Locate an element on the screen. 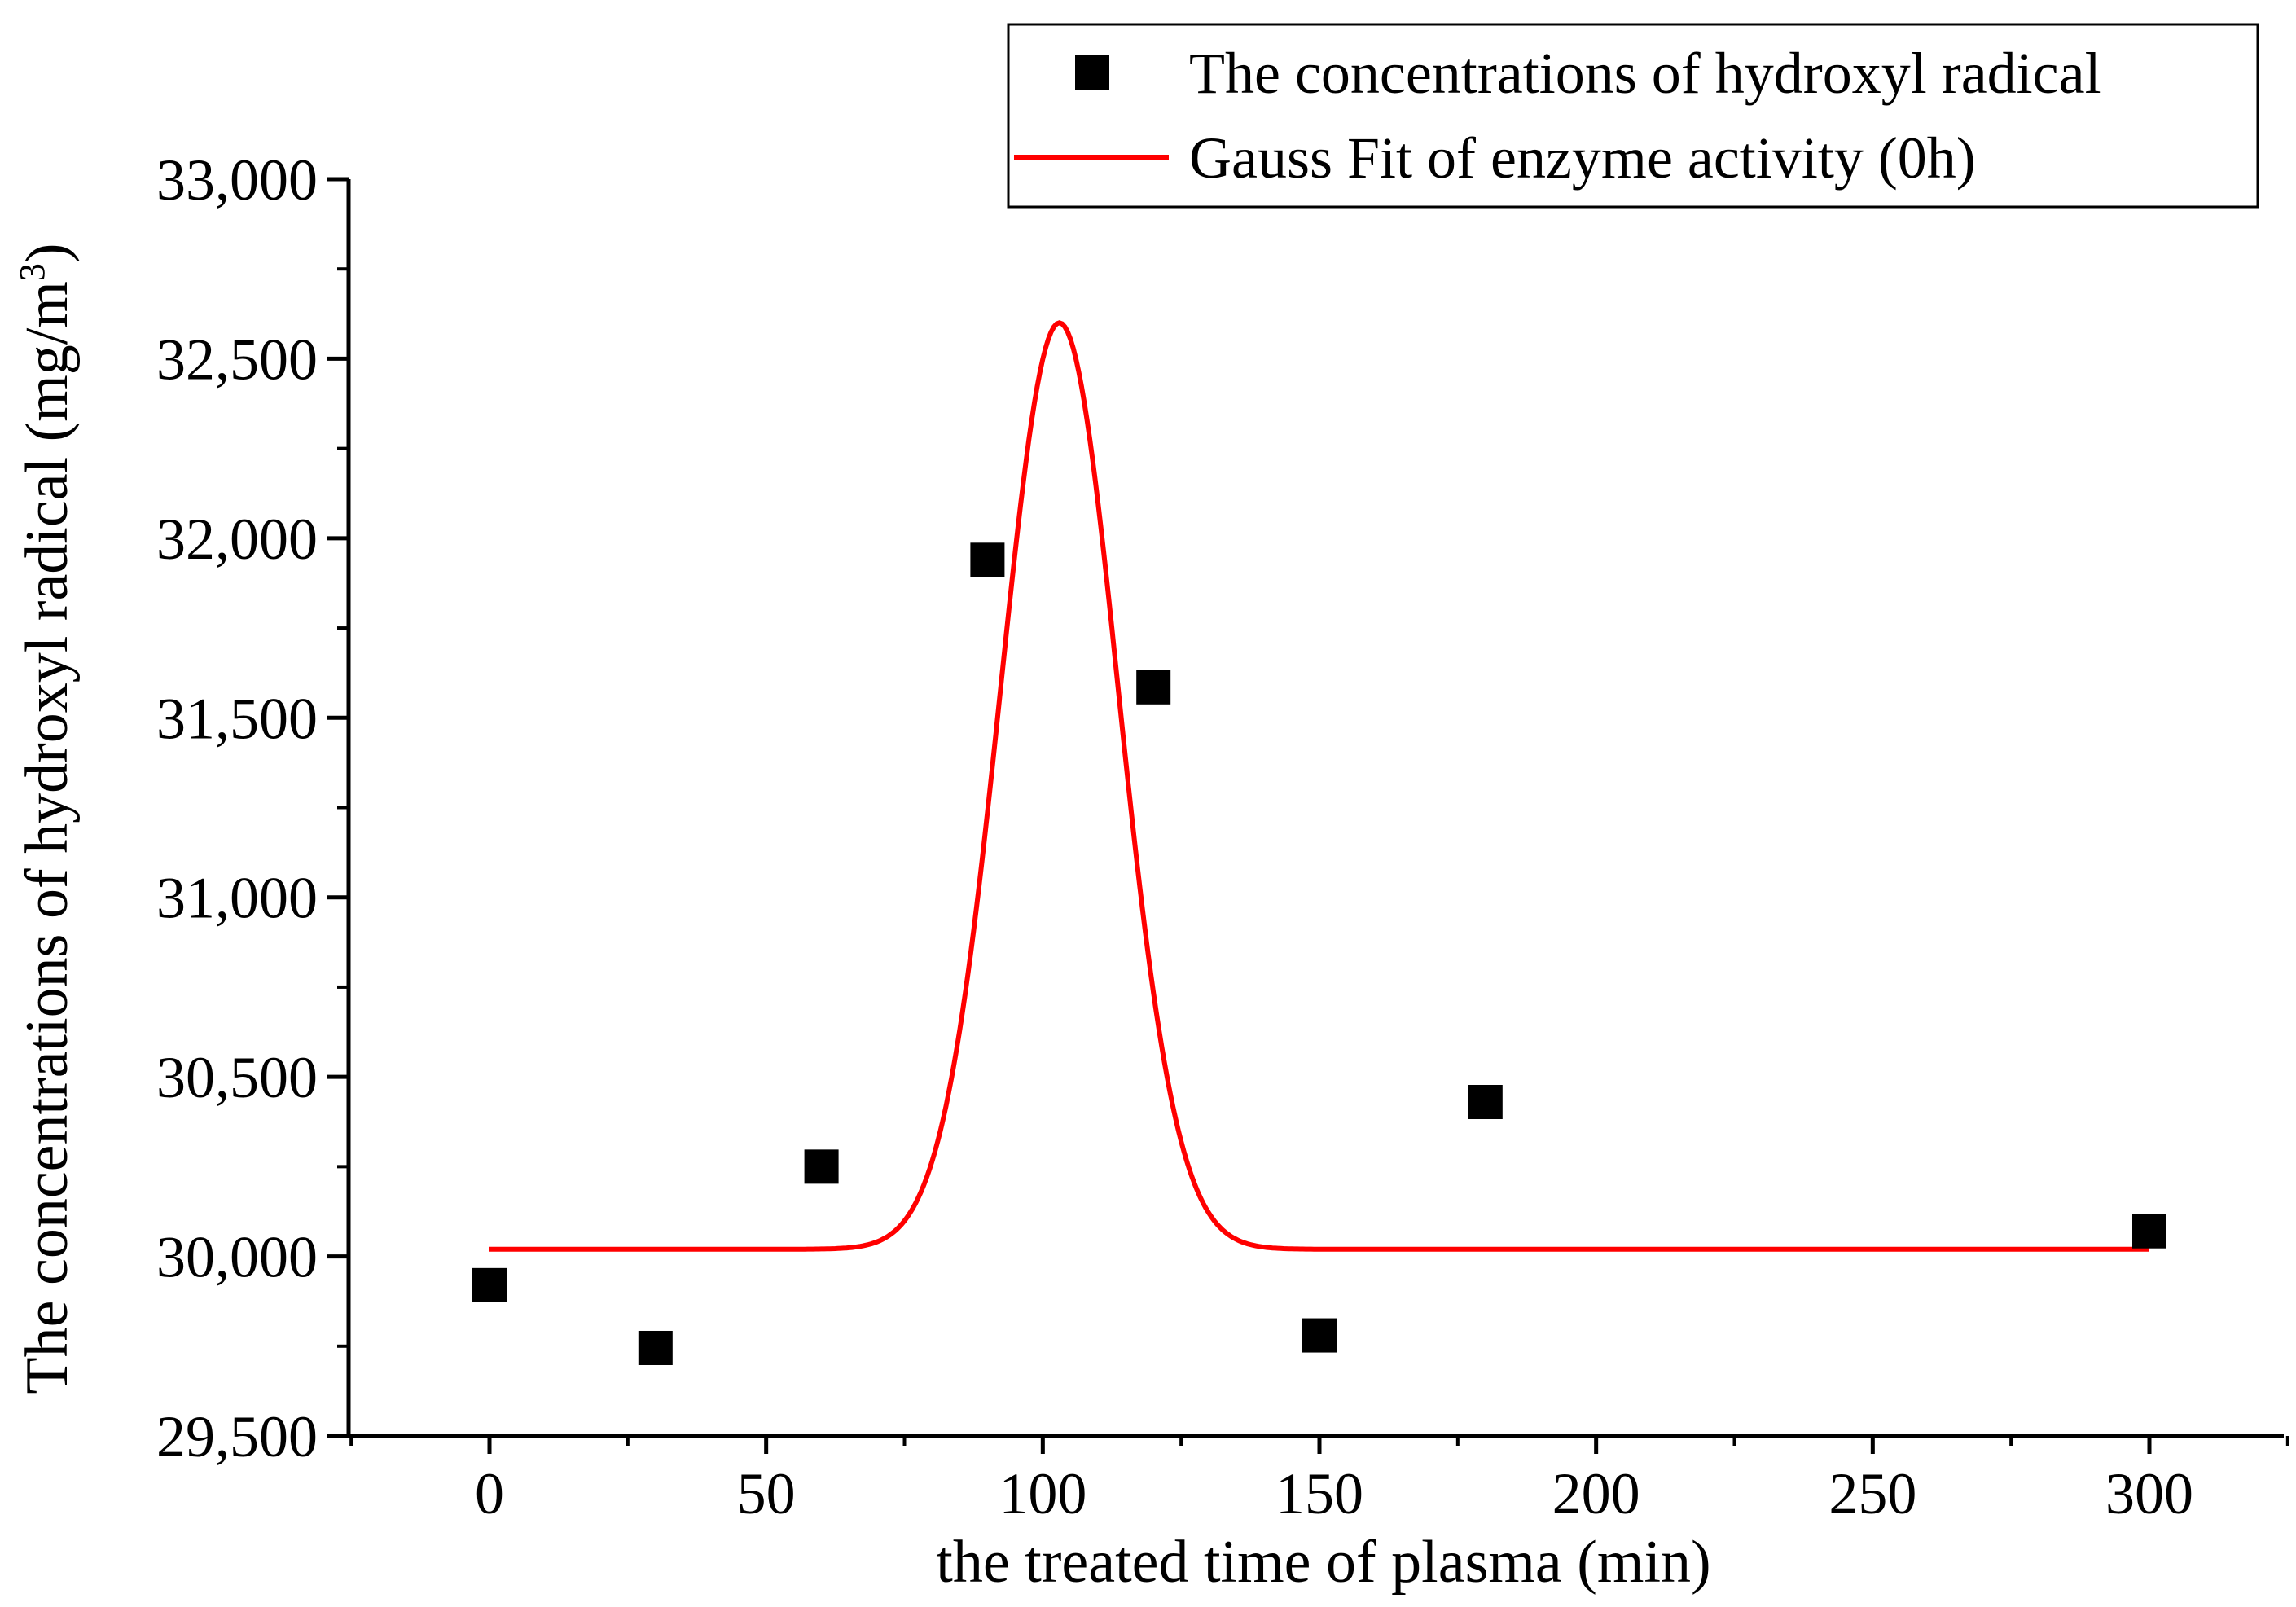 The width and height of the screenshot is (2296, 1607). y-axis-title-superscript: 3 is located at coordinates (32, 272).